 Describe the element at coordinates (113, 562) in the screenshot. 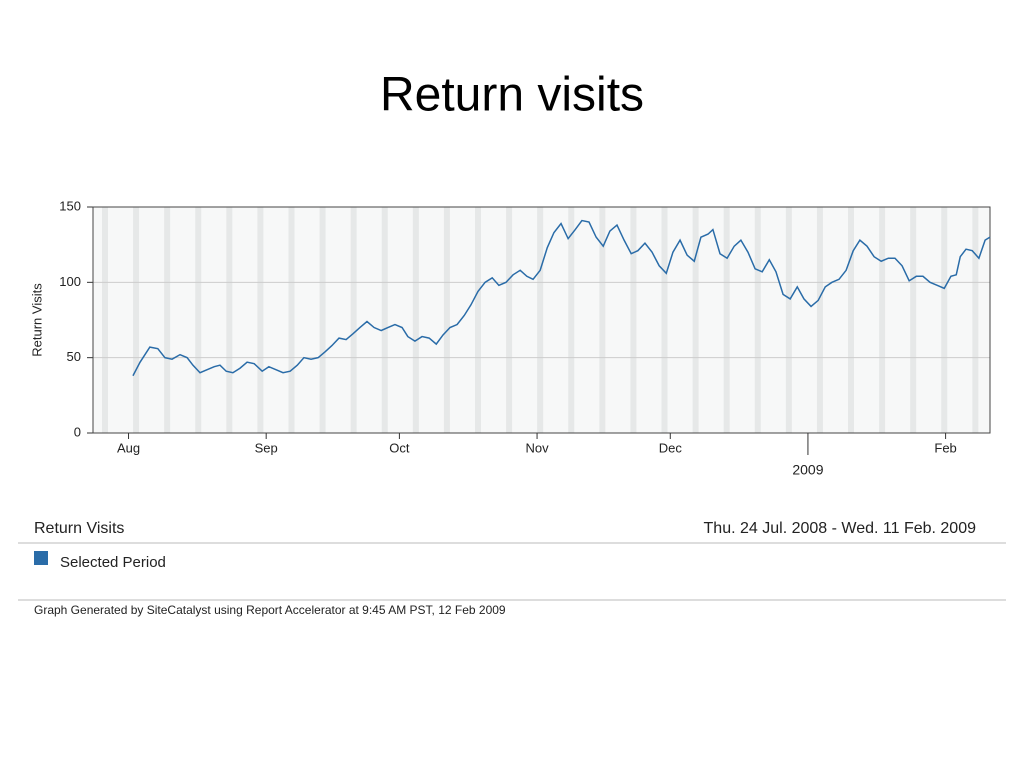

I see `legend-label: Selected Period` at that location.